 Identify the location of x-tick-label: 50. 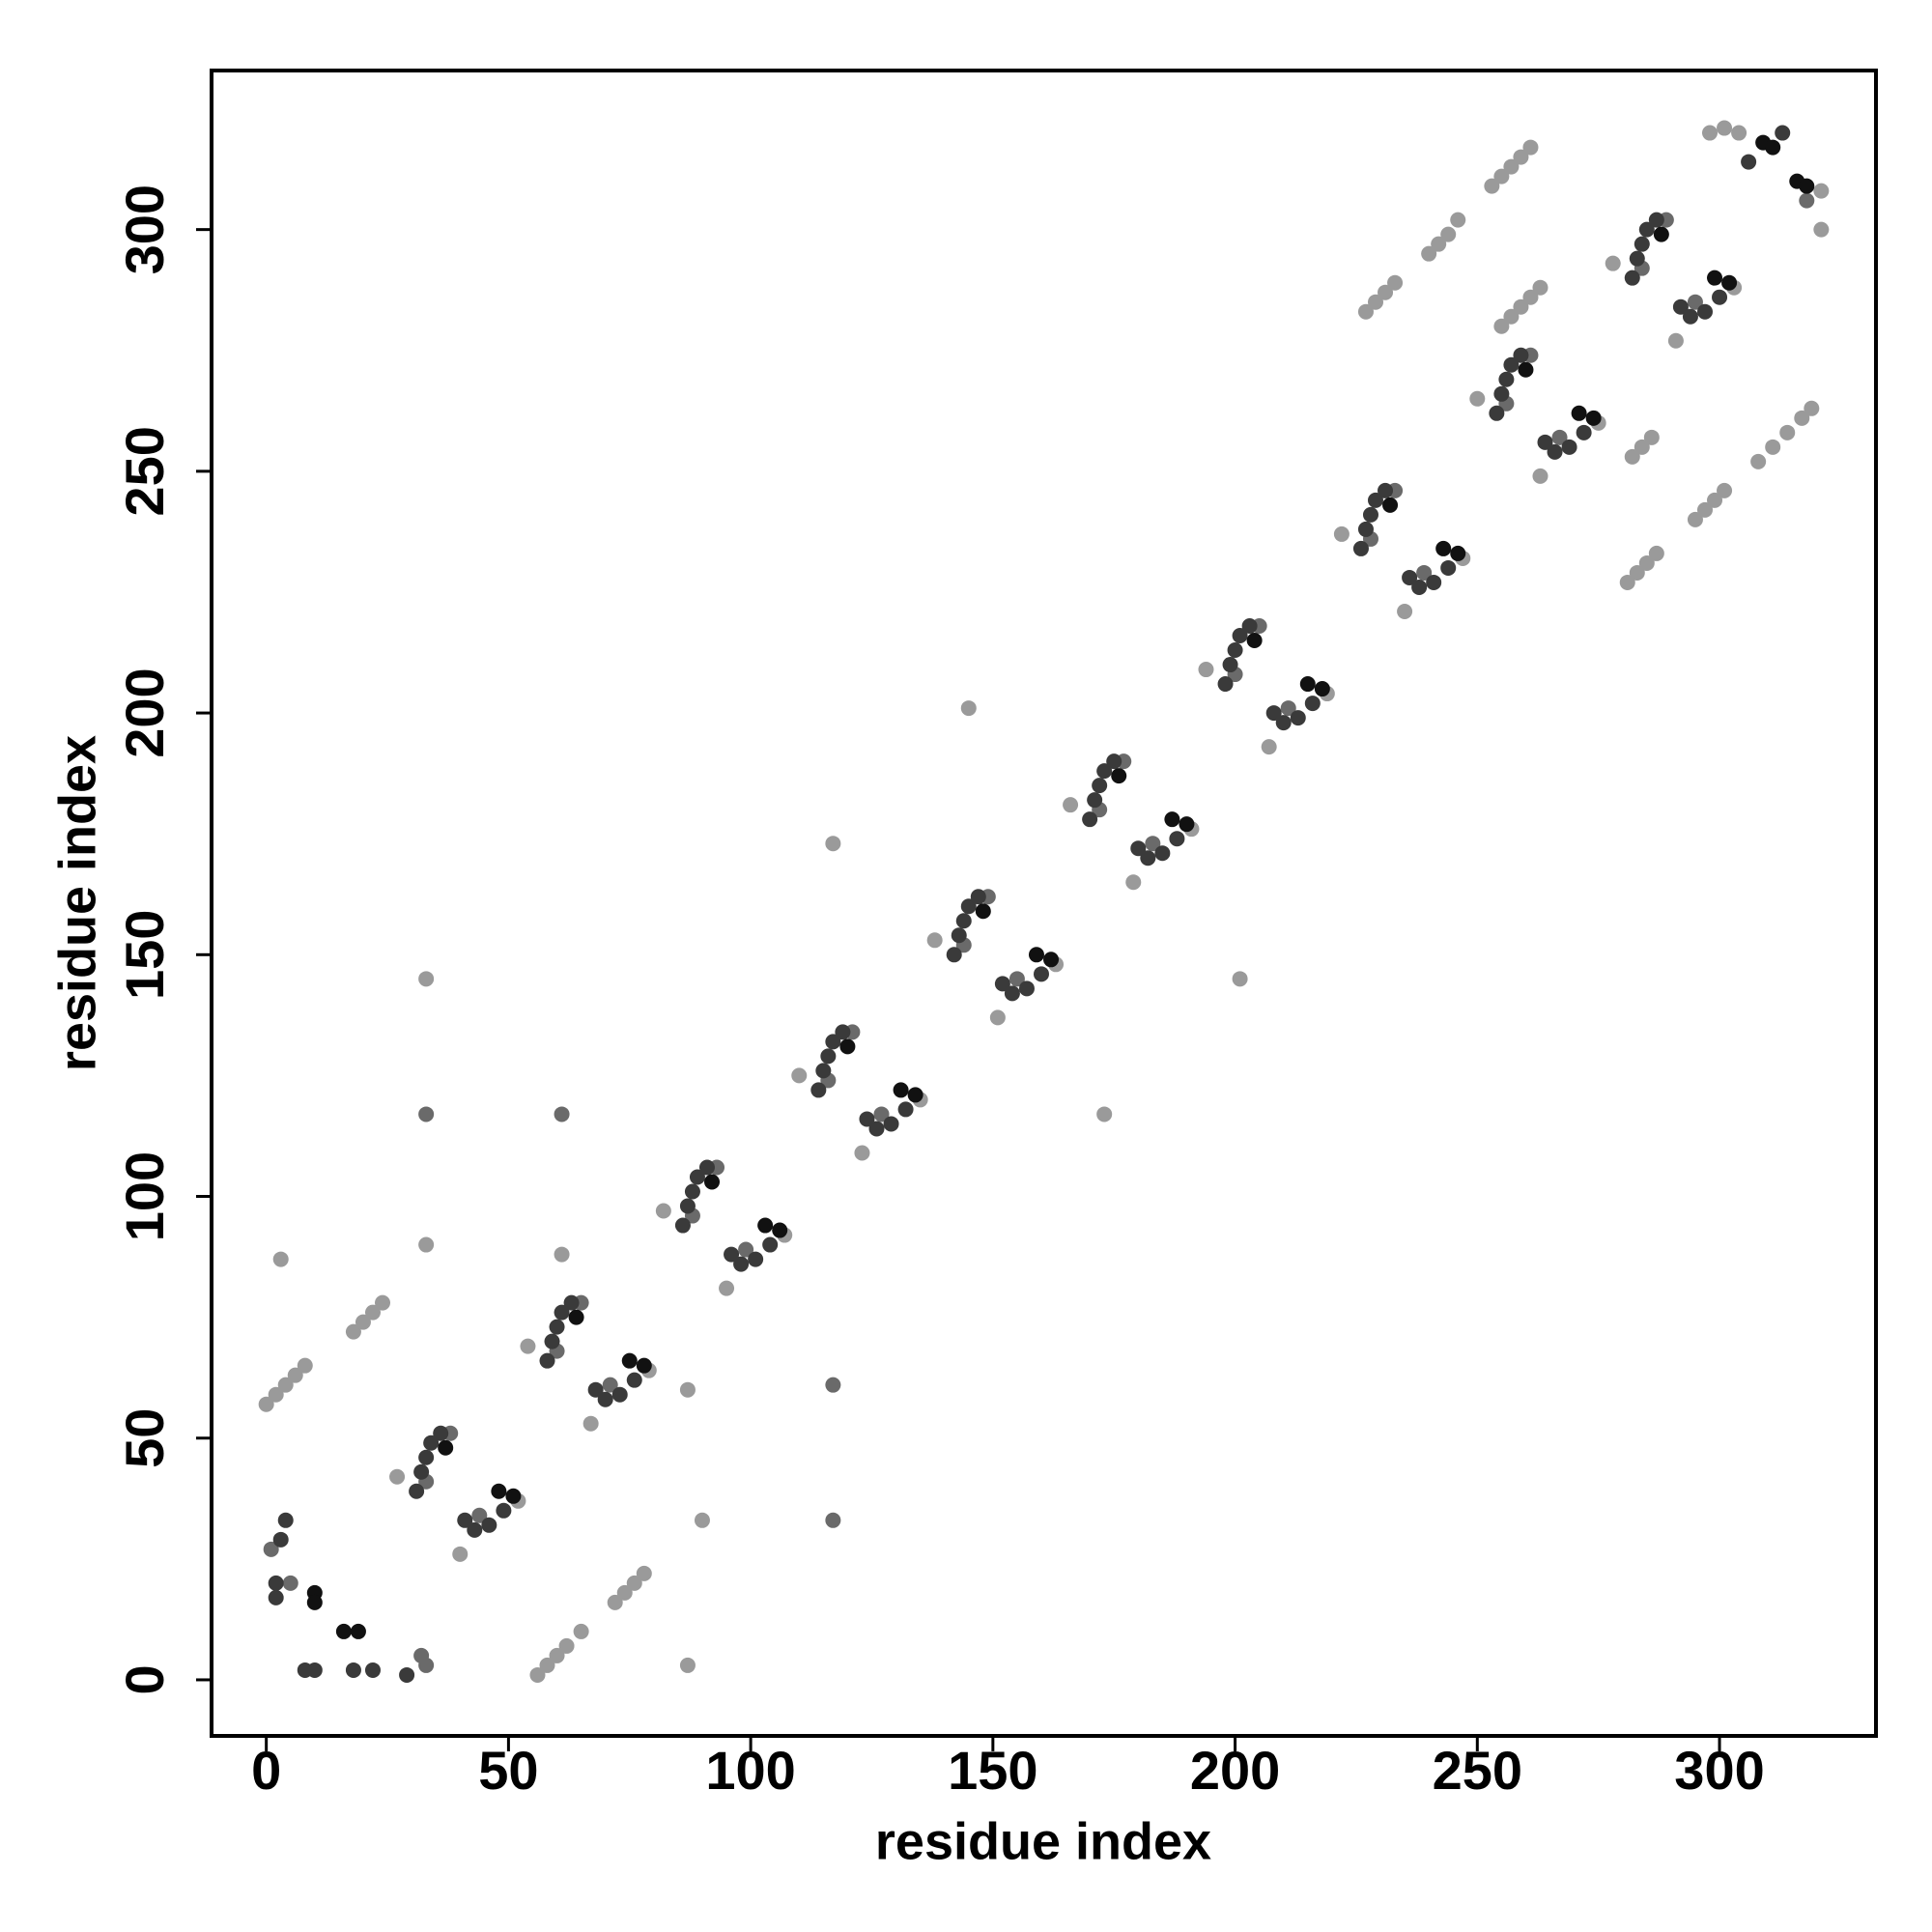
(508, 1770).